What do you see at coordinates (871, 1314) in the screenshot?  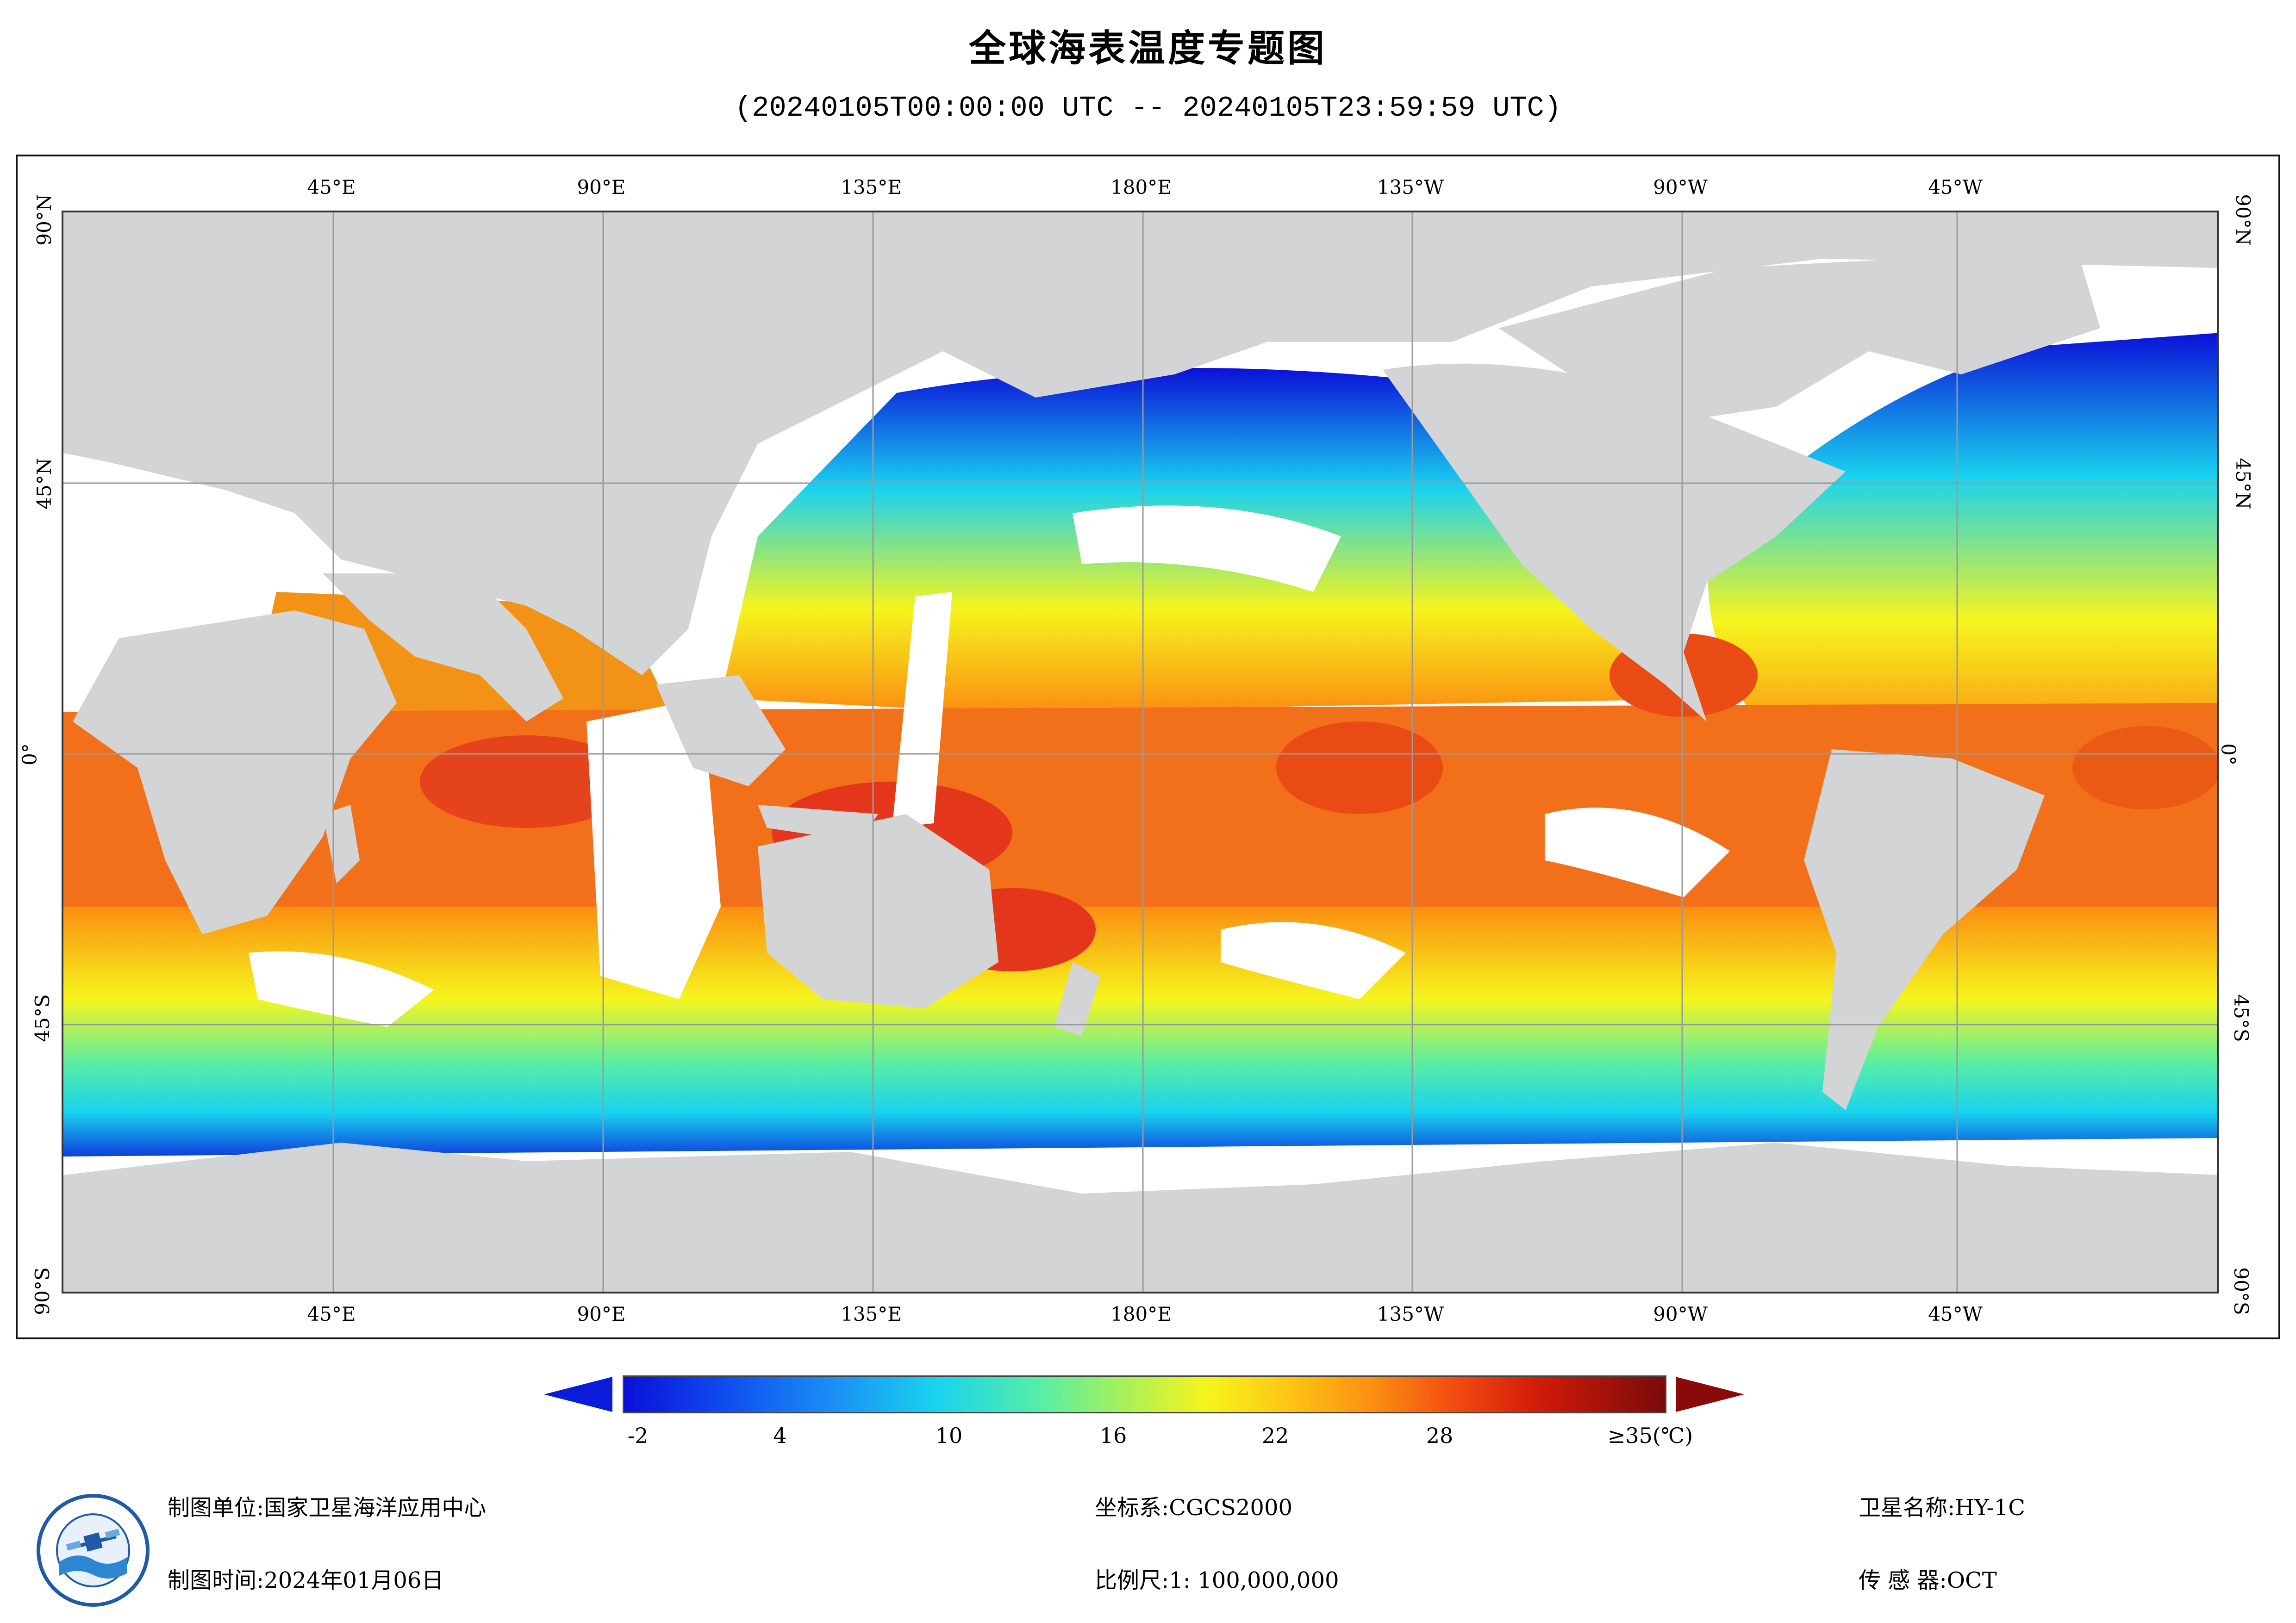 I see `lon-tick-bottom-135e: 135°E` at bounding box center [871, 1314].